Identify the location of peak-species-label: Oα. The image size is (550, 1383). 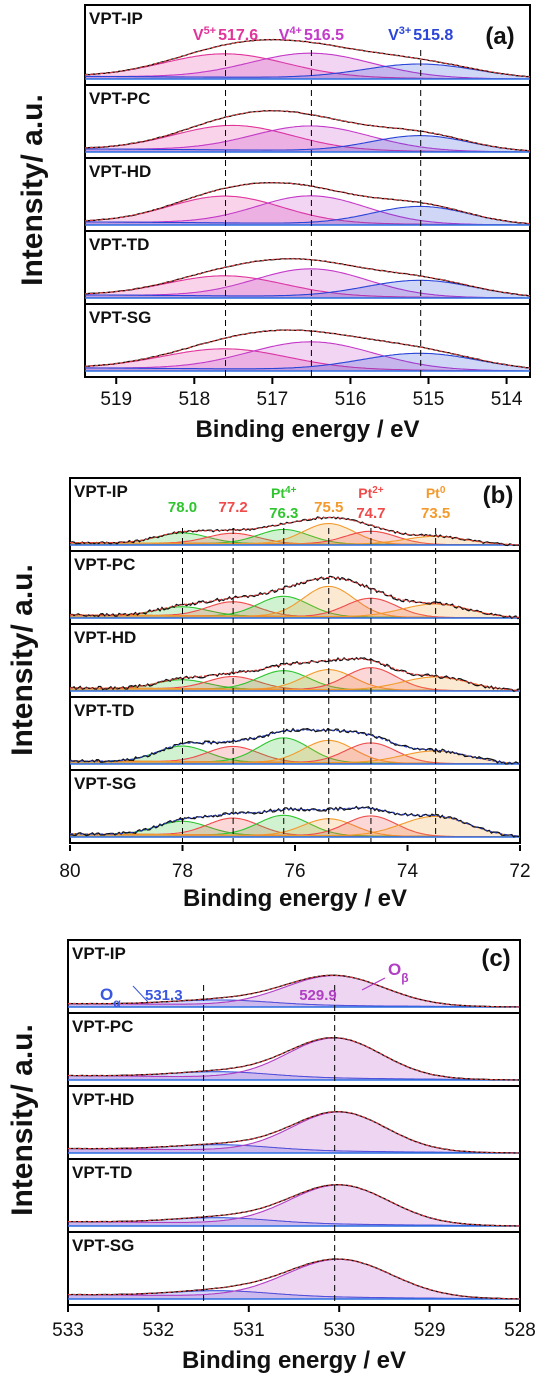
(110, 997).